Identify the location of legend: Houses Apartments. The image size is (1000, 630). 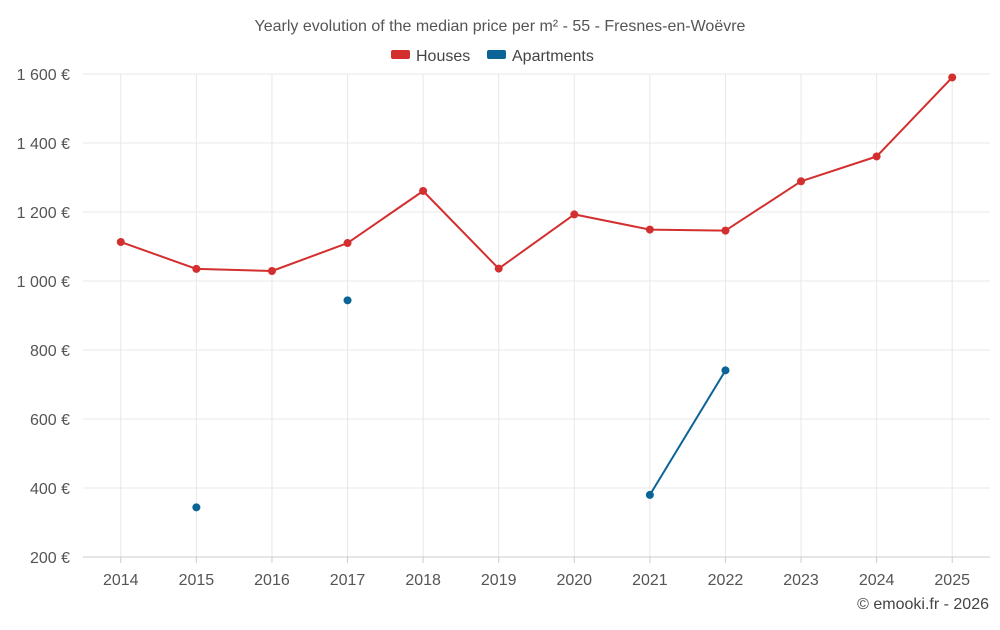
(492, 56).